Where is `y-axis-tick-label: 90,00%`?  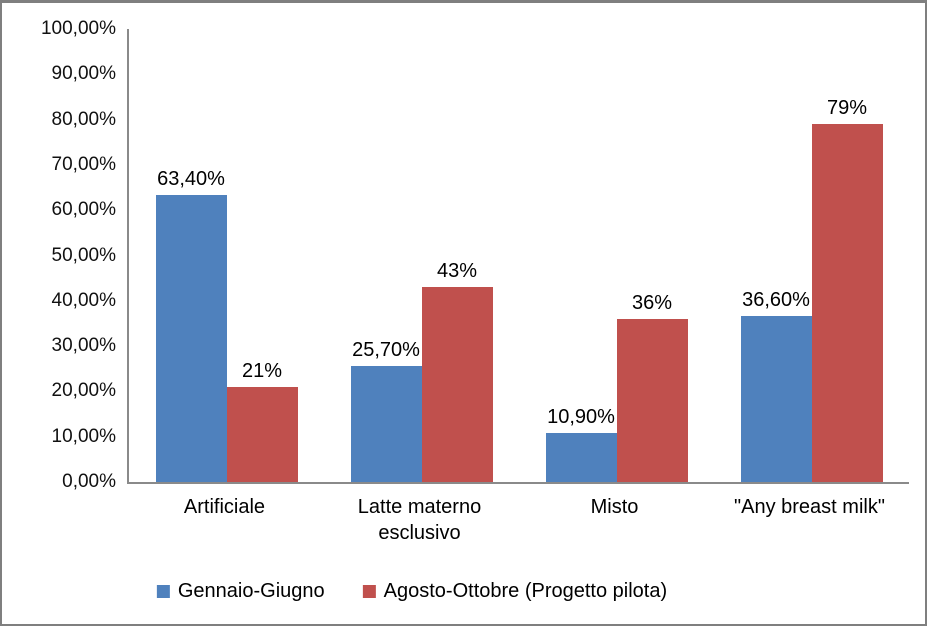
y-axis-tick-label: 90,00% is located at coordinates (83, 74).